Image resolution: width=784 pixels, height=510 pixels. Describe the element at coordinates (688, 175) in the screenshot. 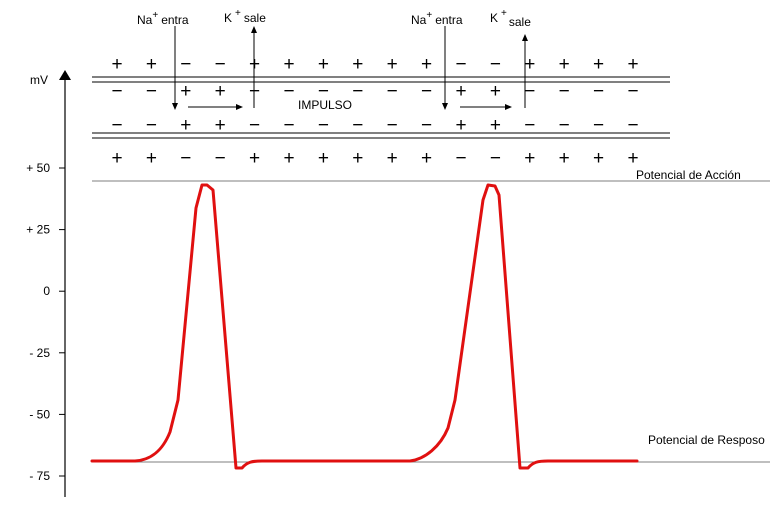

I see `action-potential-label: Potencial de Acción` at that location.